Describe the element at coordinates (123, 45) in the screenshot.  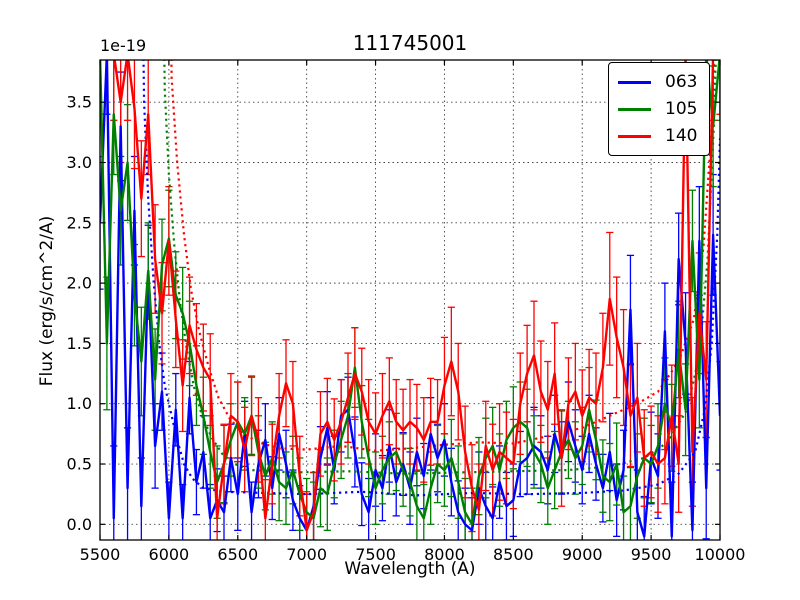
I see `y-axis-offset-label: 1e-19` at that location.